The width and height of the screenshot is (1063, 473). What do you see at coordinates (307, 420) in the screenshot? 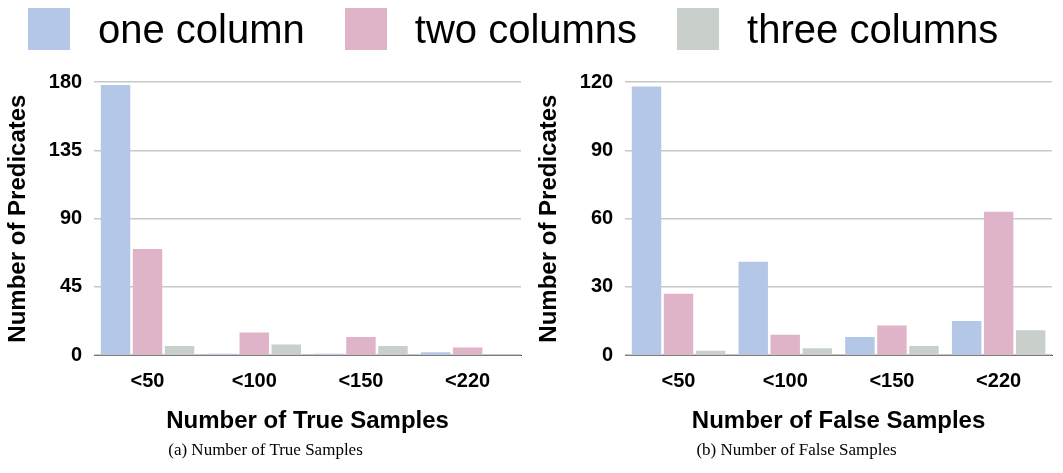
I see `x-axis-title: Number of True Samples` at bounding box center [307, 420].